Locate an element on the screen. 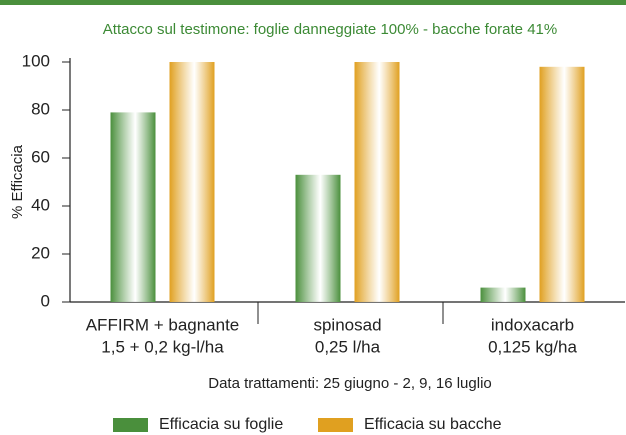 The width and height of the screenshot is (626, 435). top-band is located at coordinates (313, 2).